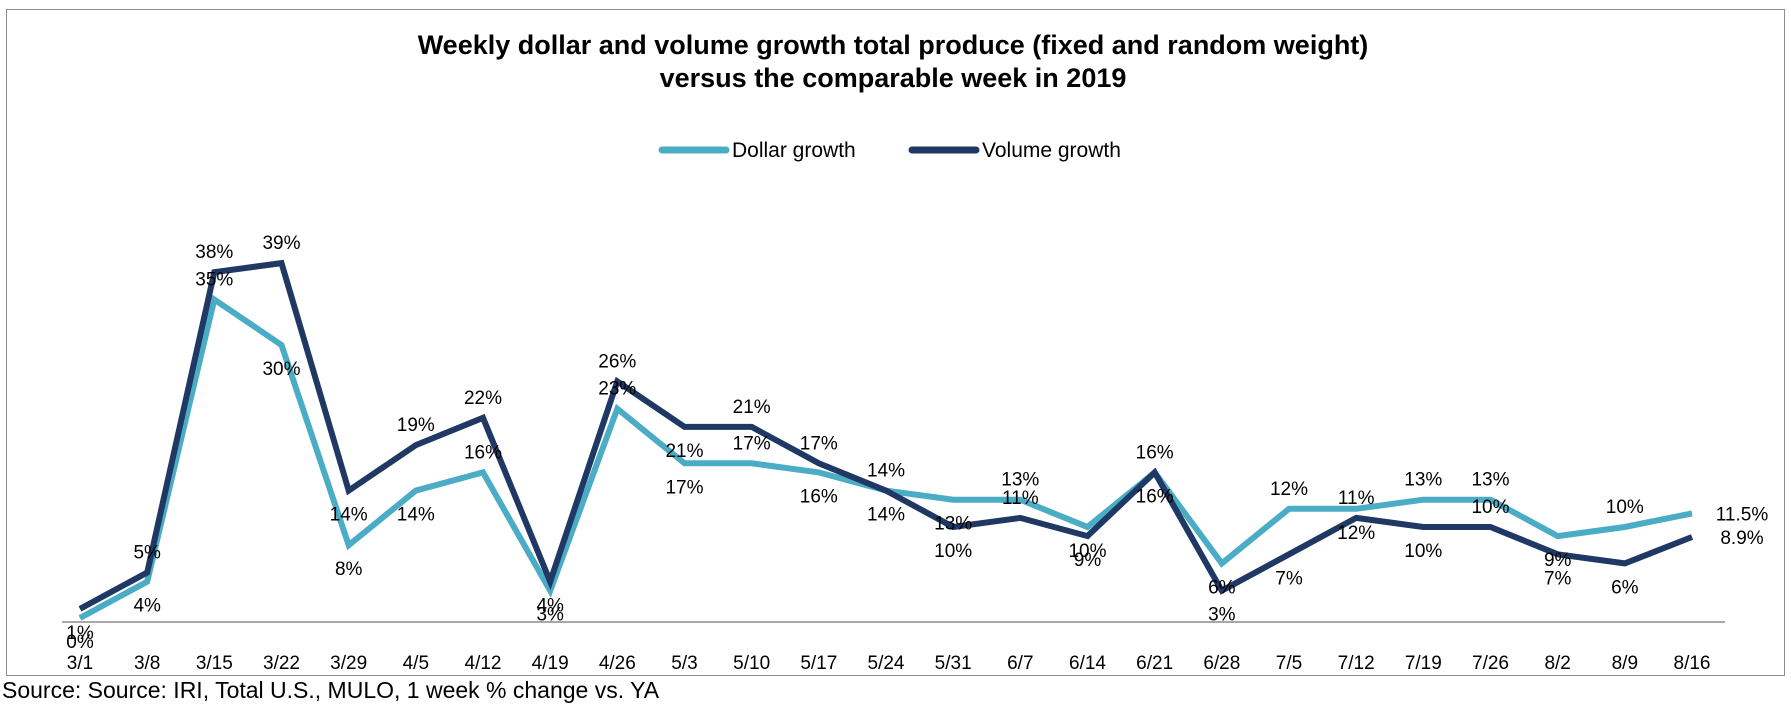 Image resolution: width=1791 pixels, height=711 pixels. What do you see at coordinates (483, 663) in the screenshot?
I see `x-tick-label: 4/12` at bounding box center [483, 663].